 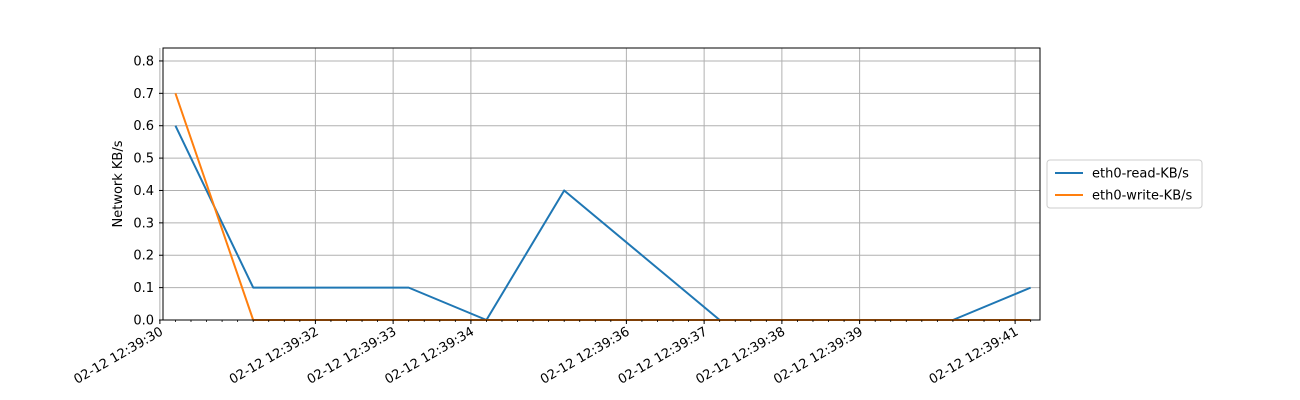 What do you see at coordinates (118, 183) in the screenshot?
I see `y-axis-label: Network KB/s` at bounding box center [118, 183].